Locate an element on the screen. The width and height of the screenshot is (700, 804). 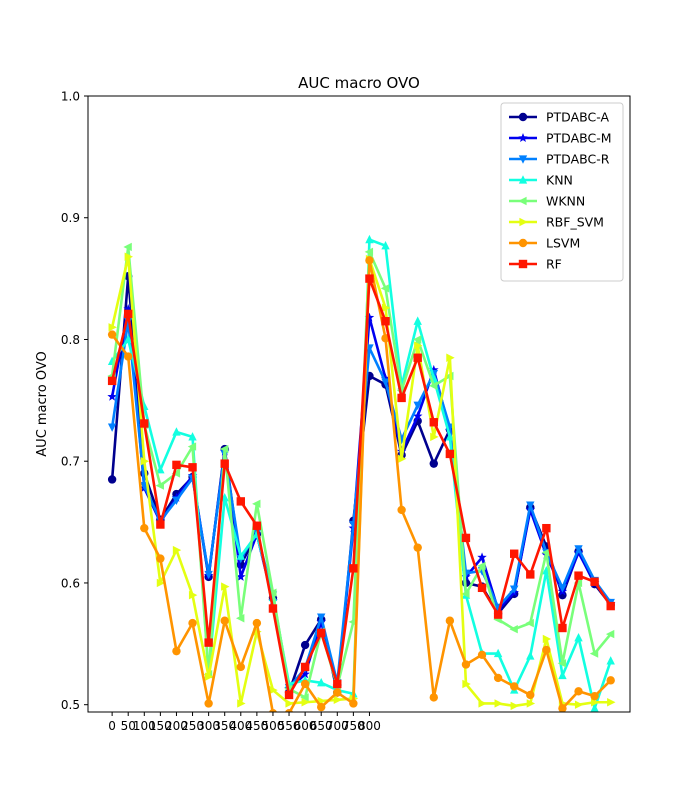
legend-marker-wknn is located at coordinates (522, 201).